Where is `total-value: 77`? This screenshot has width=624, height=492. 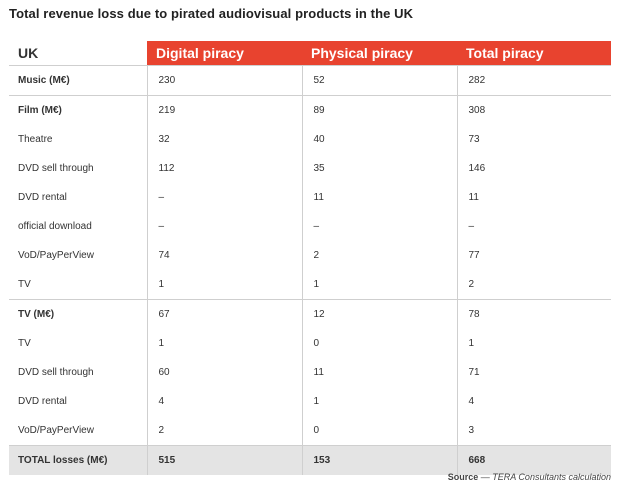
total-value: 77 is located at coordinates (533, 255).